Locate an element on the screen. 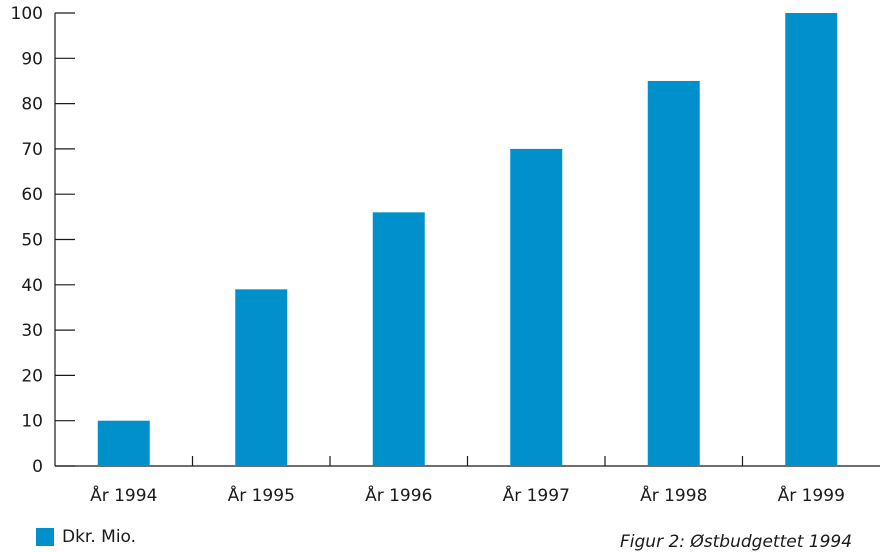 The width and height of the screenshot is (883, 552). y-tick-label: 0 is located at coordinates (37, 467).